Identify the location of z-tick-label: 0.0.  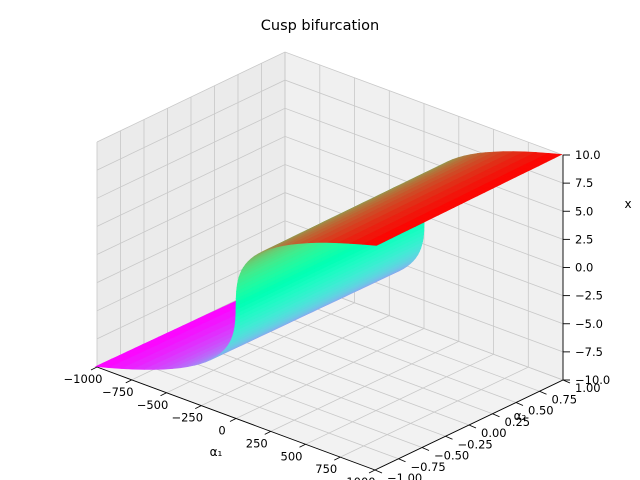
(584, 268).